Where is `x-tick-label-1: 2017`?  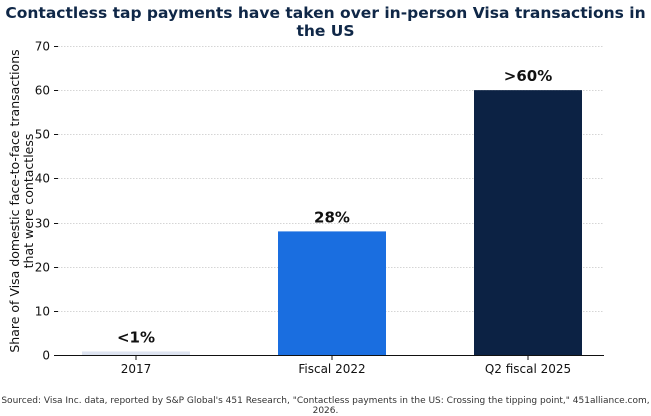
x-tick-label-1: 2017 is located at coordinates (136, 369).